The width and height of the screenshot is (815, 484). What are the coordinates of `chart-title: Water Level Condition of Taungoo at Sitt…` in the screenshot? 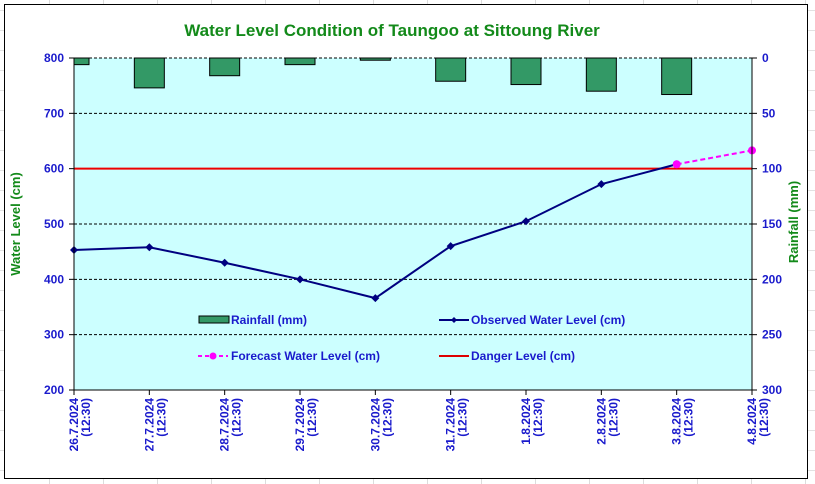 It's located at (392, 30).